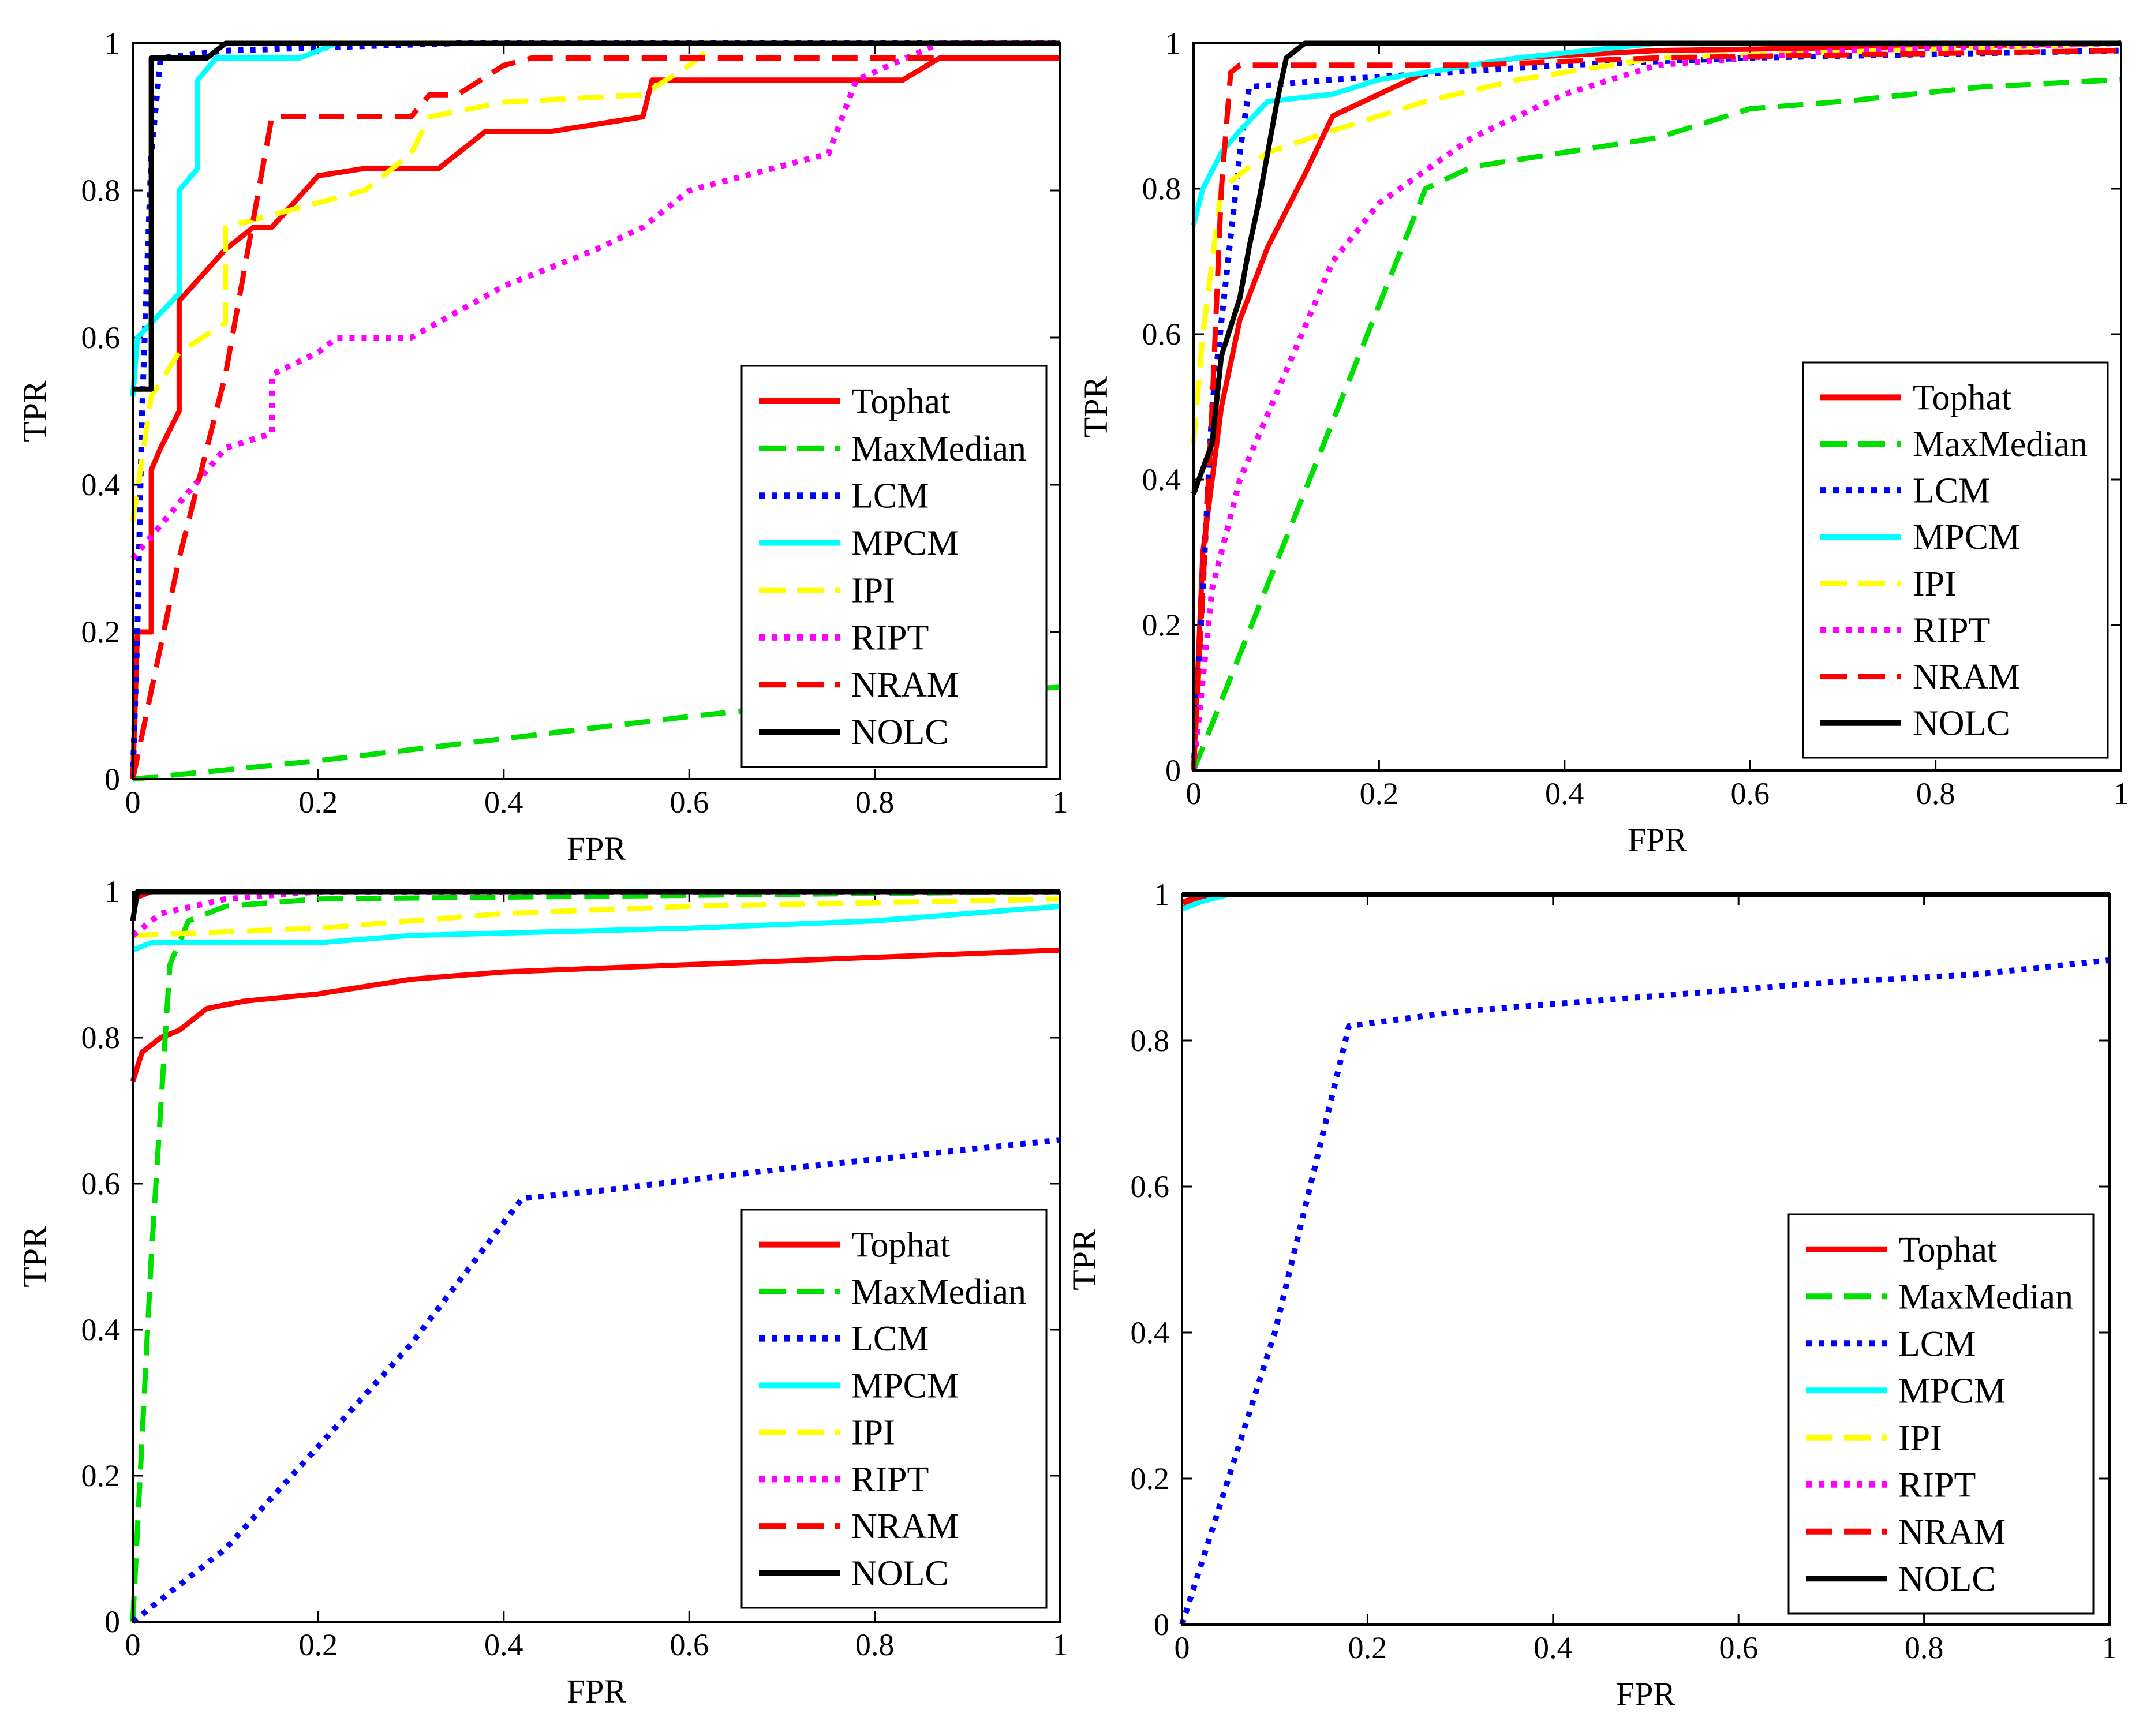 The height and width of the screenshot is (1736, 2143). I want to click on x-tick-label: 0, so click(1194, 794).